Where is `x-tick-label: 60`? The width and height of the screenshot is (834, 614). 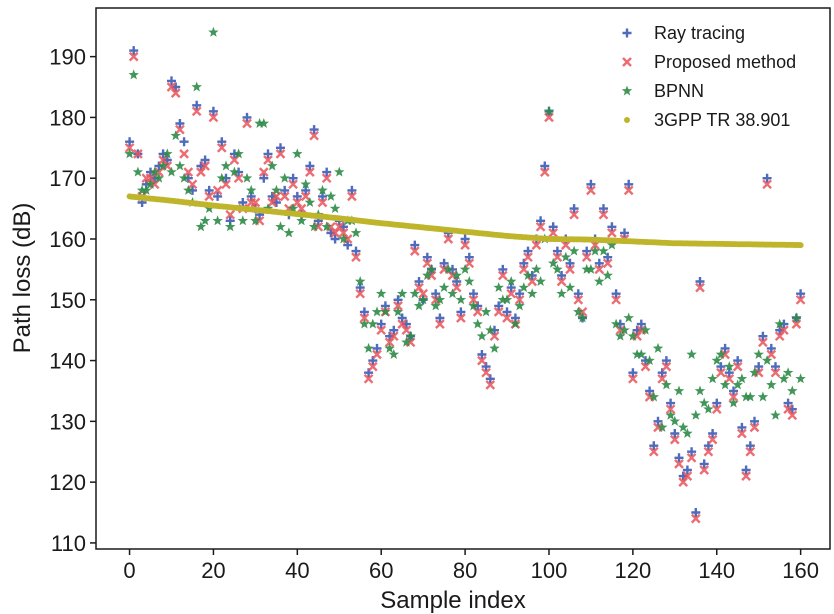
x-tick-label: 60 is located at coordinates (381, 570).